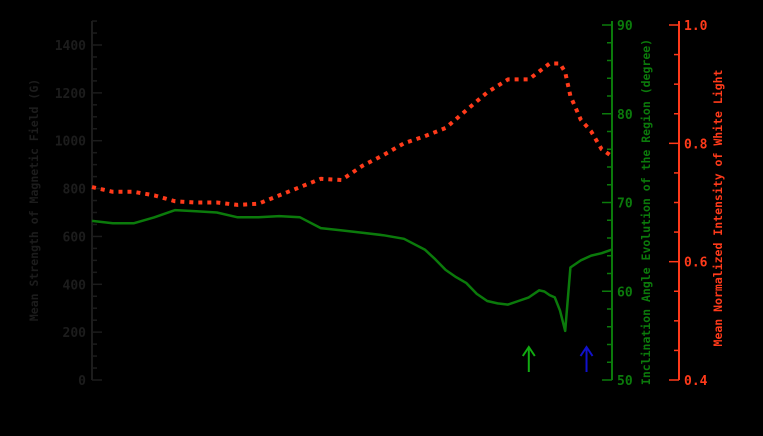  Describe the element at coordinates (82, 381) in the screenshot. I see `left-tick-label: 0` at that location.